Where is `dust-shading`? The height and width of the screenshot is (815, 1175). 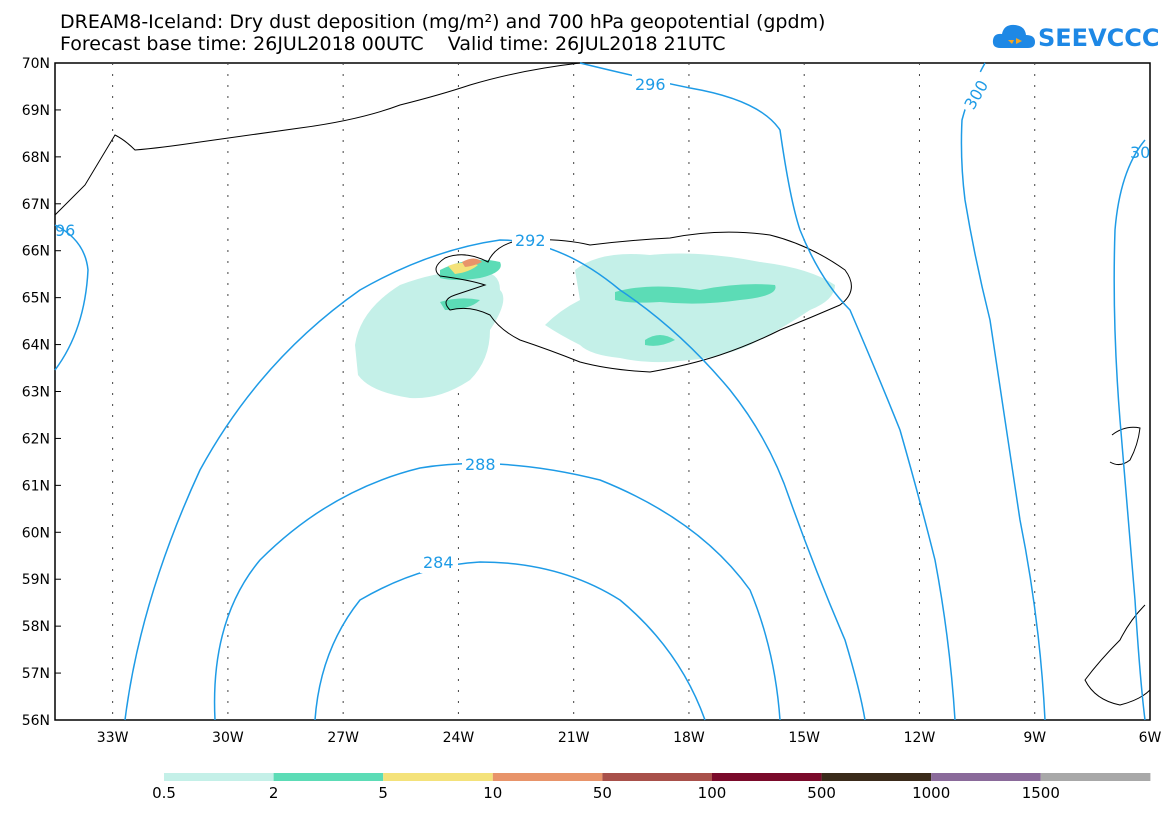
dust-shading is located at coordinates (595, 326).